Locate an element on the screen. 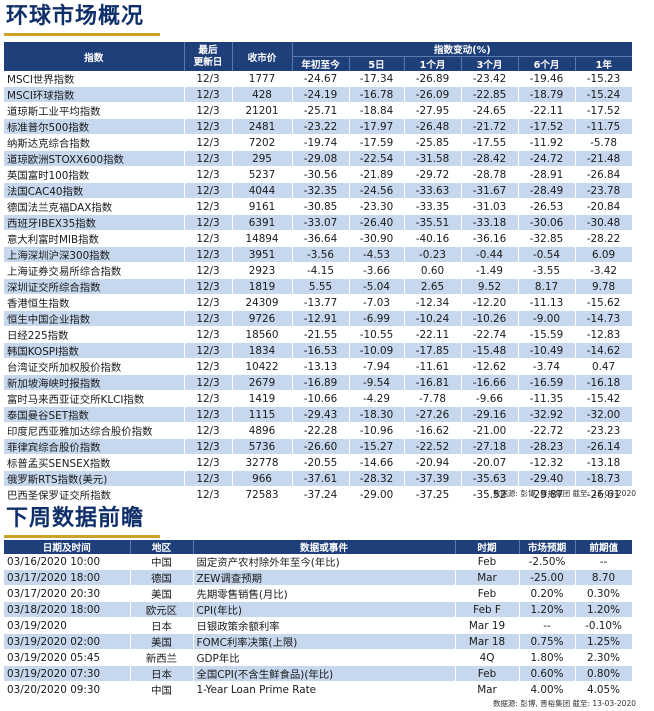 This screenshot has height=711, width=654. cell-chg-1m: 2.65 is located at coordinates (433, 286).